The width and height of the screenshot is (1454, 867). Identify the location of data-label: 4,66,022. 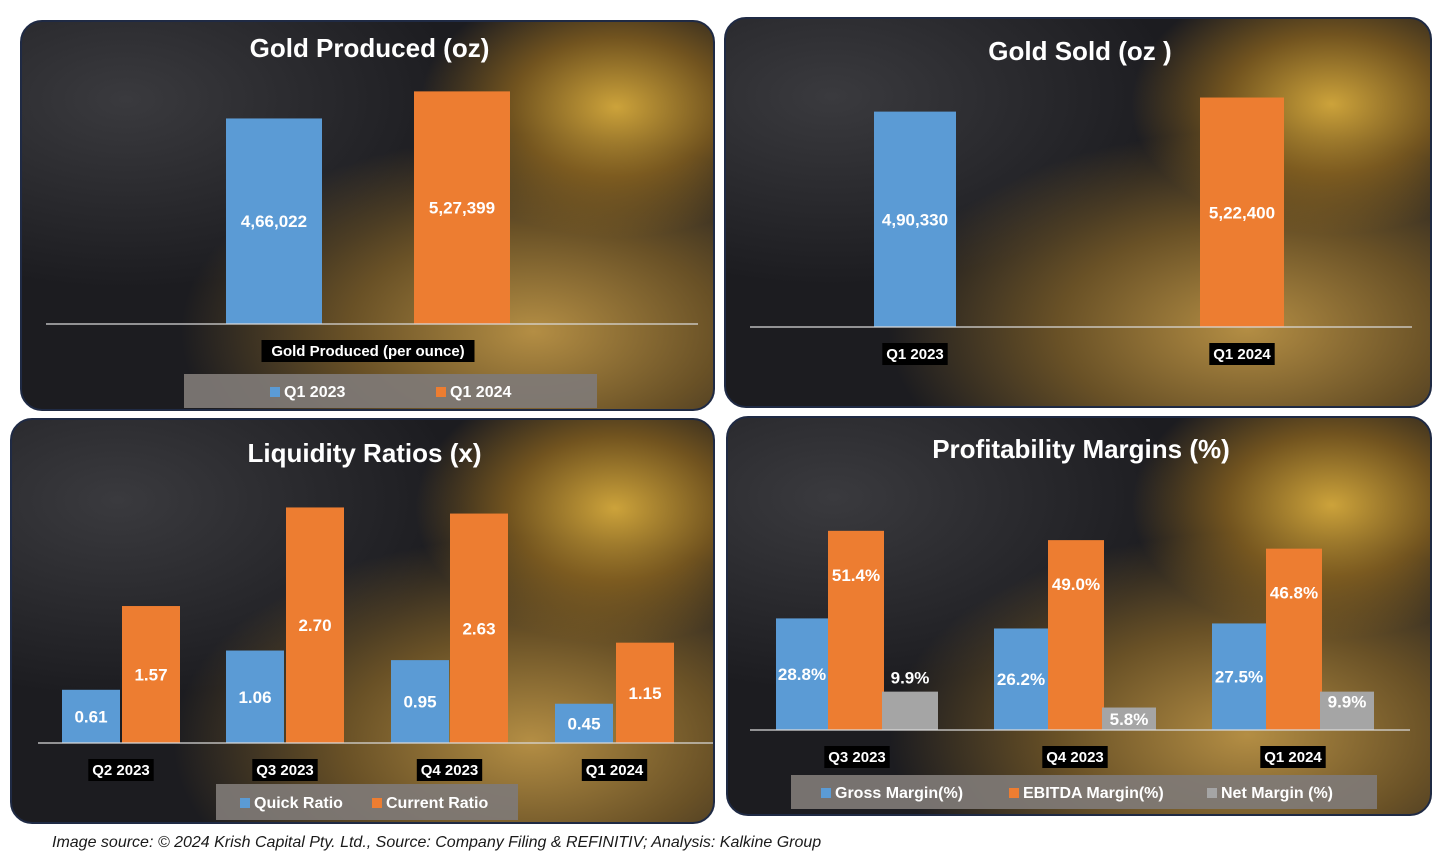
(274, 221).